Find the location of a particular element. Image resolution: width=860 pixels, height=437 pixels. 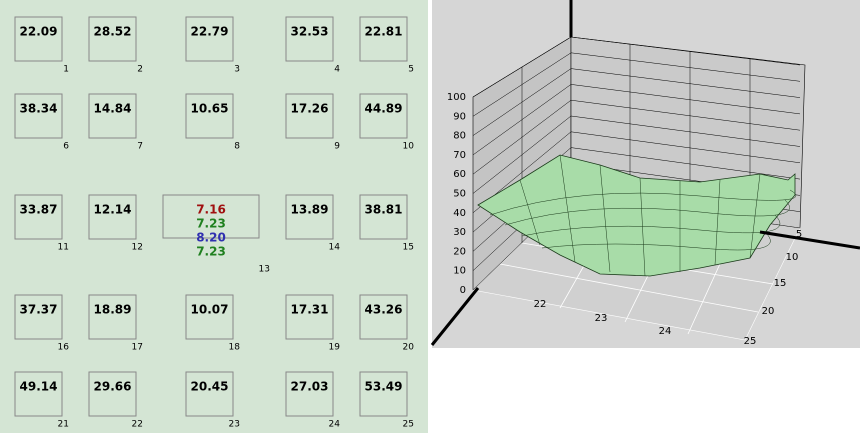

cell-value: 17.26 is located at coordinates (310, 109).